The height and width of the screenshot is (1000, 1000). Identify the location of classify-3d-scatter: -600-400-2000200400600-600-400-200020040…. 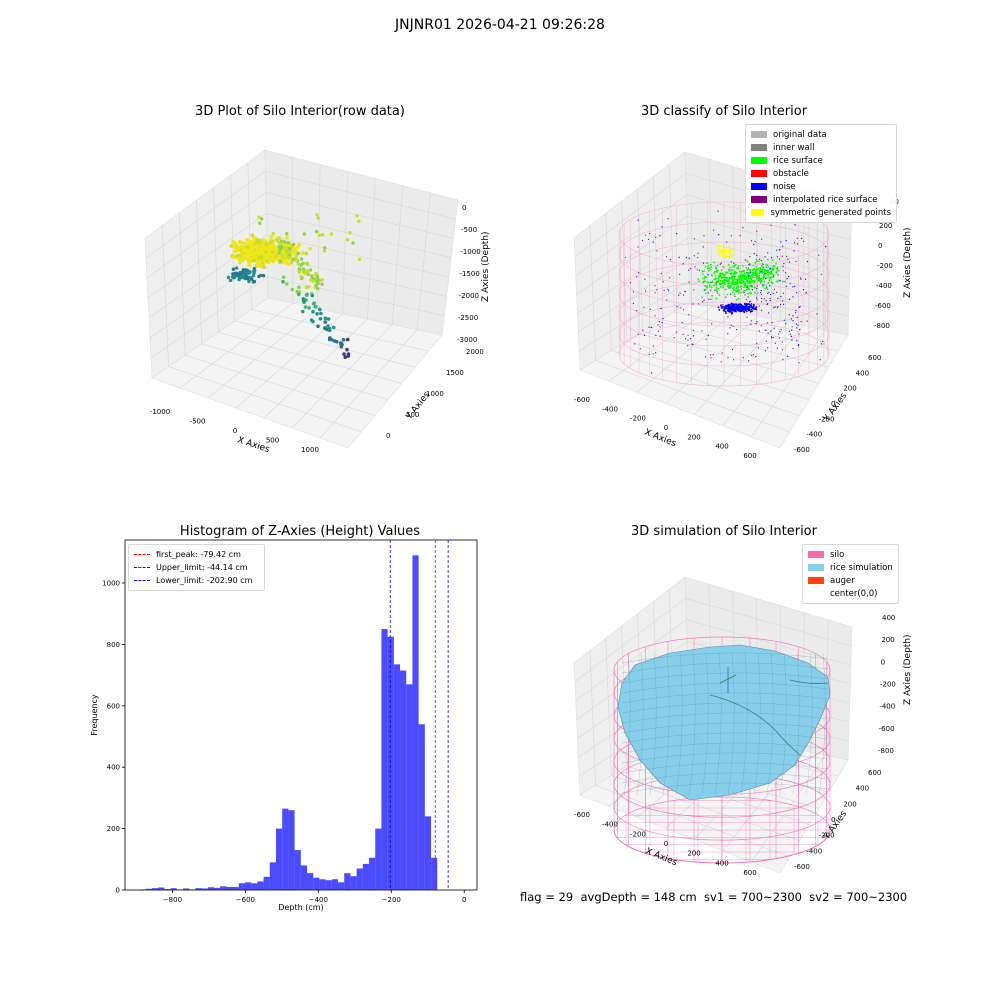
(743, 305).